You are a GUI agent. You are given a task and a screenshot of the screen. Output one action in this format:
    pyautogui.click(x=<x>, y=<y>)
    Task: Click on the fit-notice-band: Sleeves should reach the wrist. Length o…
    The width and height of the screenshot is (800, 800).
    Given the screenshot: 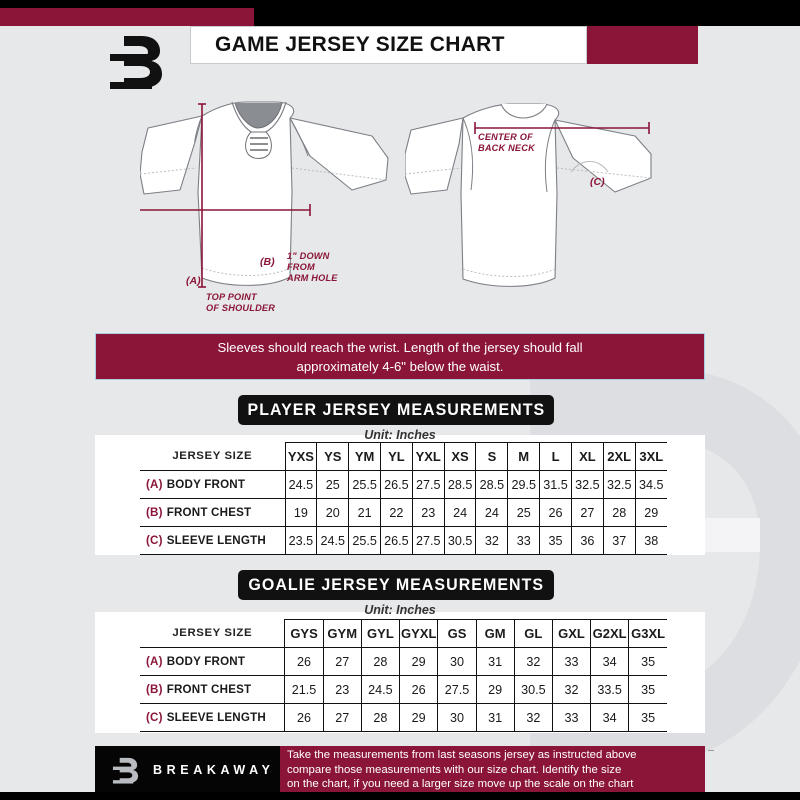 What is the action you would take?
    pyautogui.click(x=400, y=356)
    